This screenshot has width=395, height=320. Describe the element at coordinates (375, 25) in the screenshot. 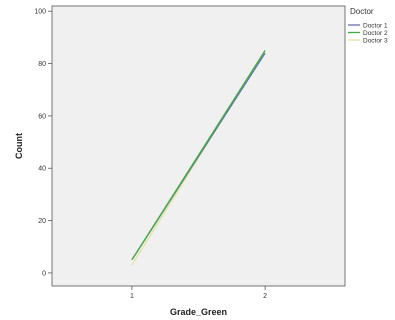

I see `legend-label-1: Doctor 1` at that location.